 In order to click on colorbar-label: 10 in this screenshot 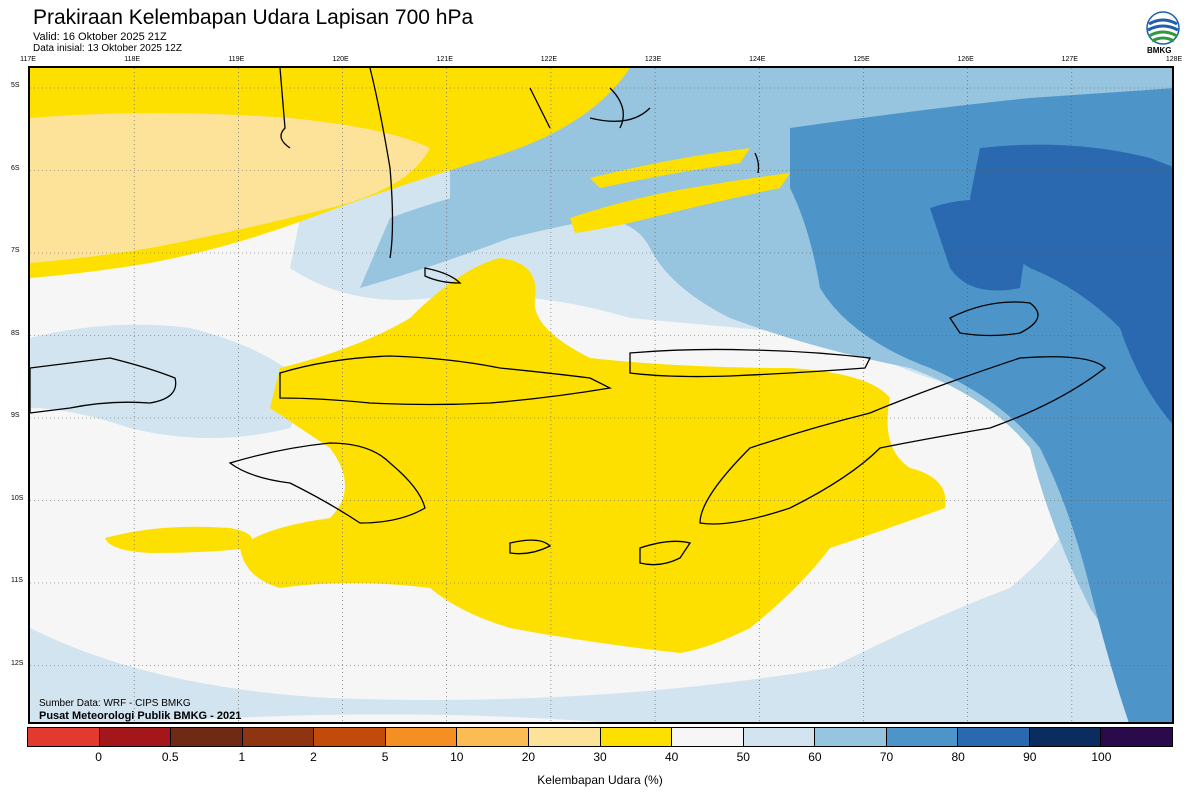, I will do `click(457, 757)`.